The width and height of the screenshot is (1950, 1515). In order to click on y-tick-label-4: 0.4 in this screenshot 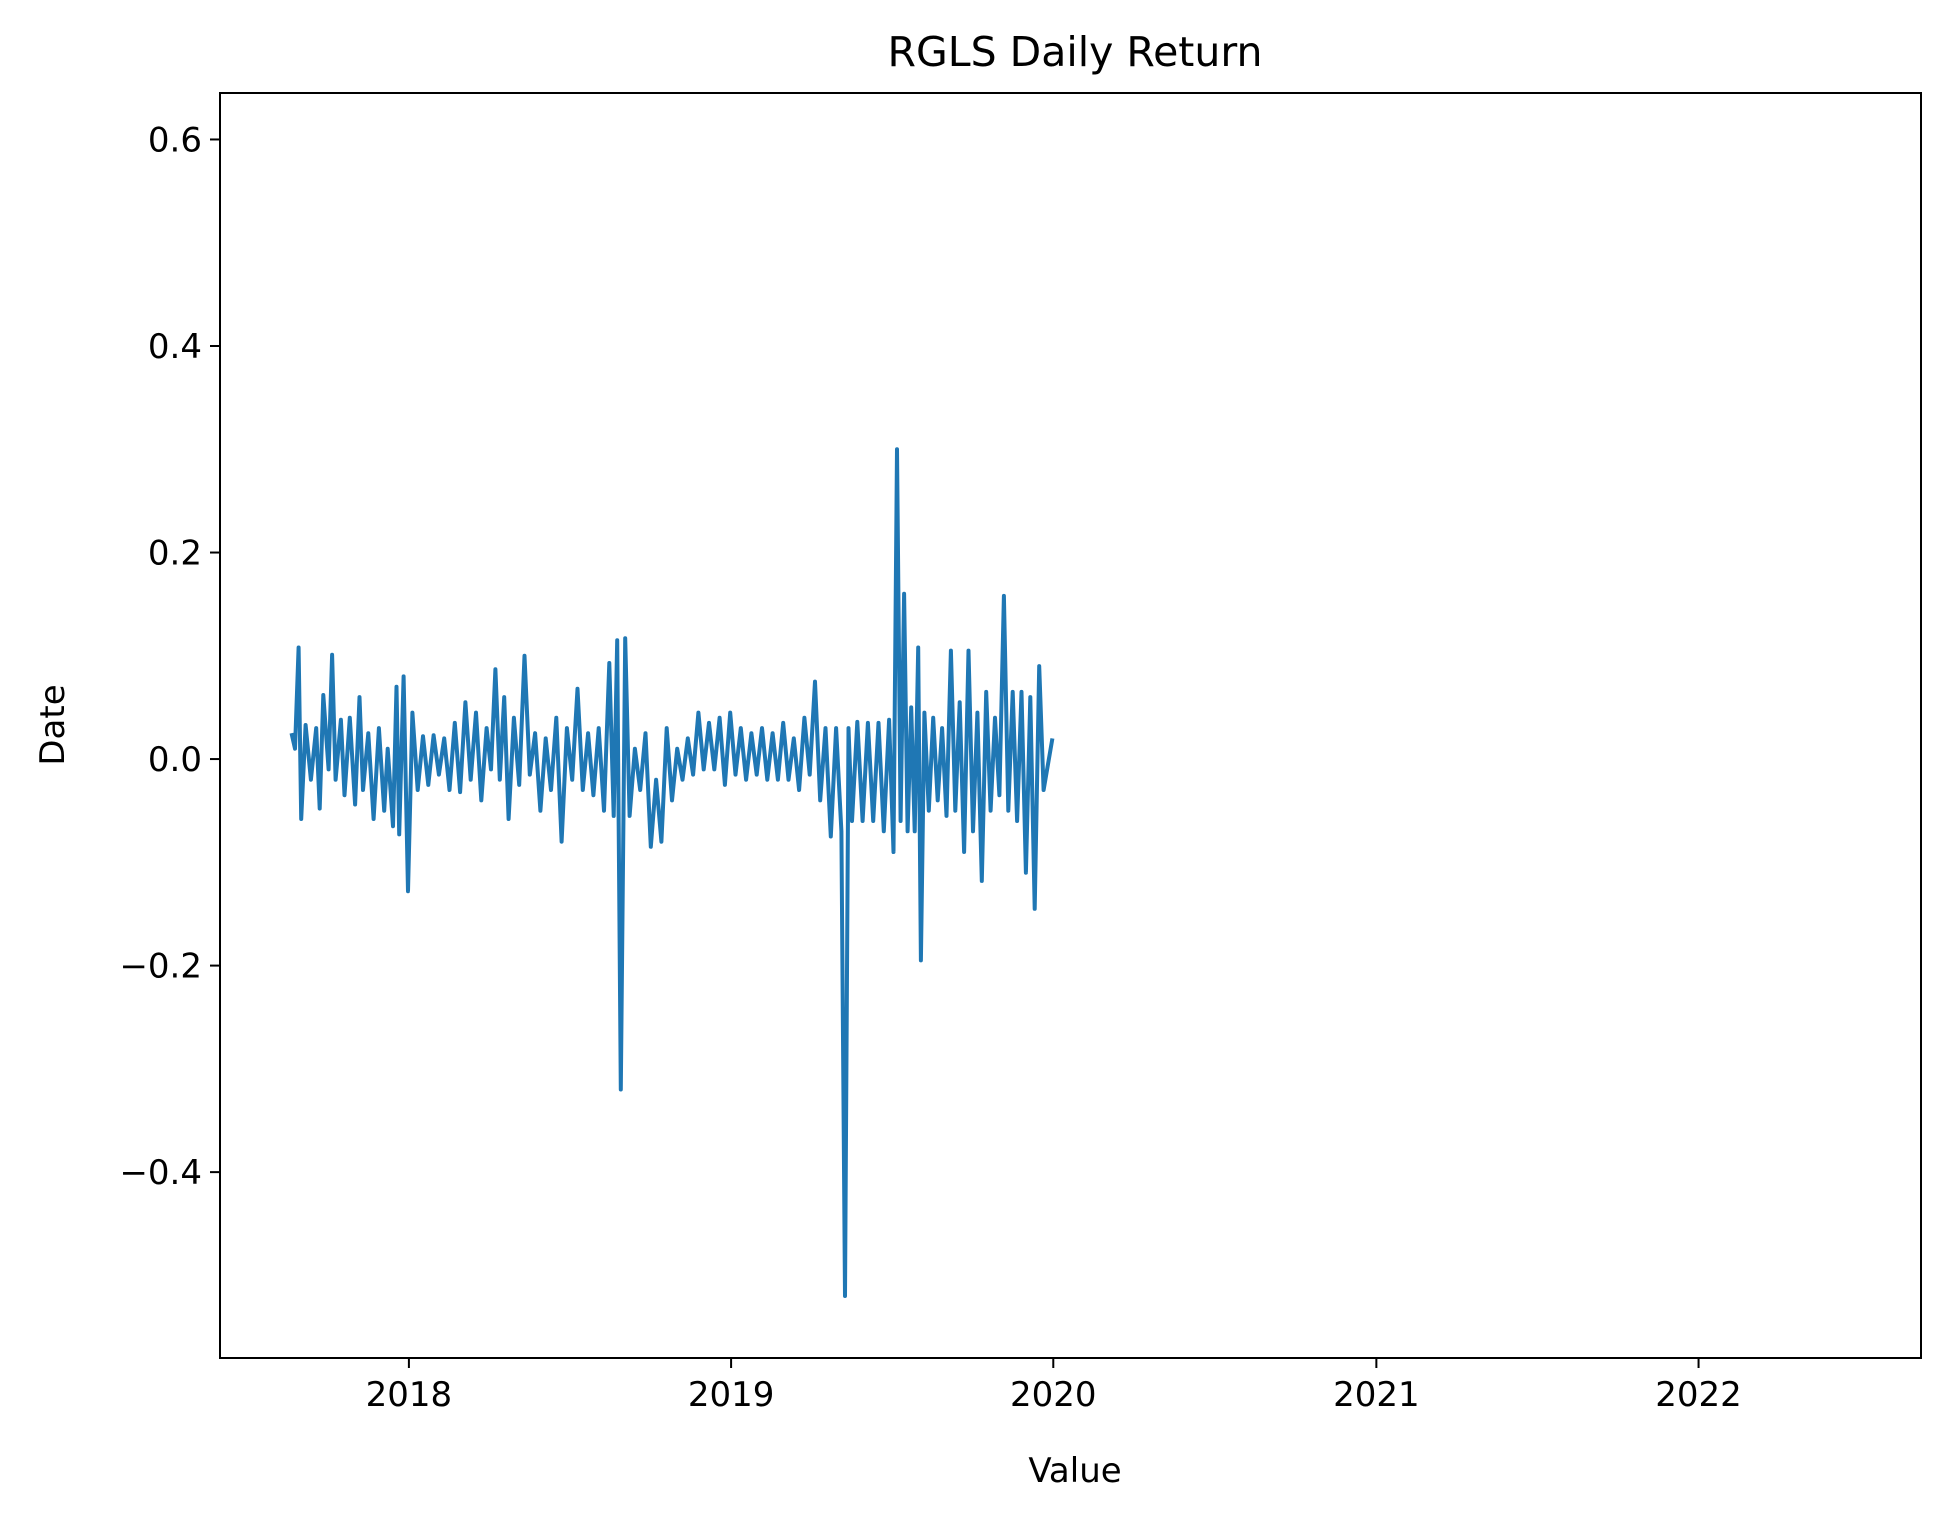, I will do `click(175, 347)`.